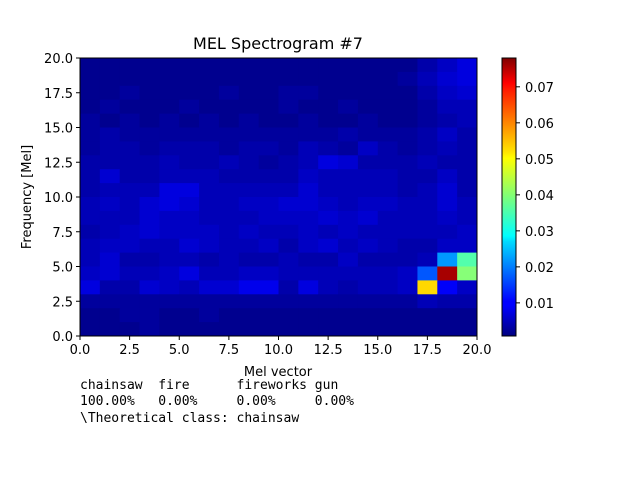 The image size is (640, 480). What do you see at coordinates (539, 160) in the screenshot?
I see `colorbar-tick-label: 0.05` at bounding box center [539, 160].